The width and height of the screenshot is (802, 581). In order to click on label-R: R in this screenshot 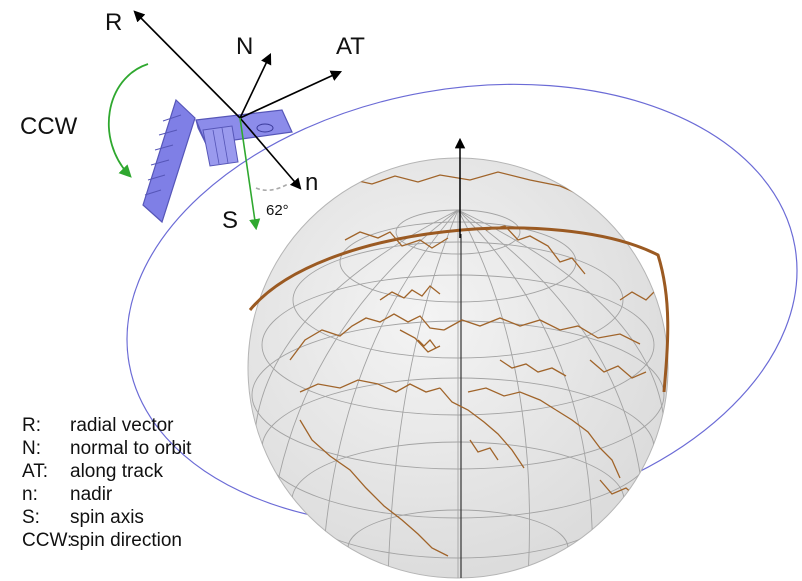, I will do `click(113, 22)`.